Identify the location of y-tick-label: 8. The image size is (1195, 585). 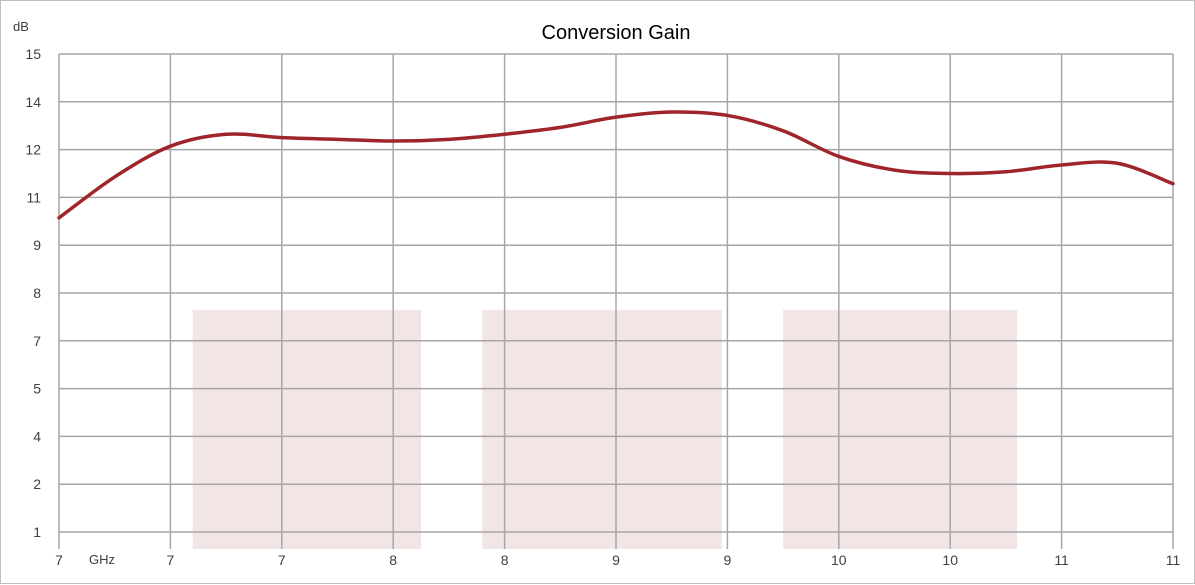
(37, 293).